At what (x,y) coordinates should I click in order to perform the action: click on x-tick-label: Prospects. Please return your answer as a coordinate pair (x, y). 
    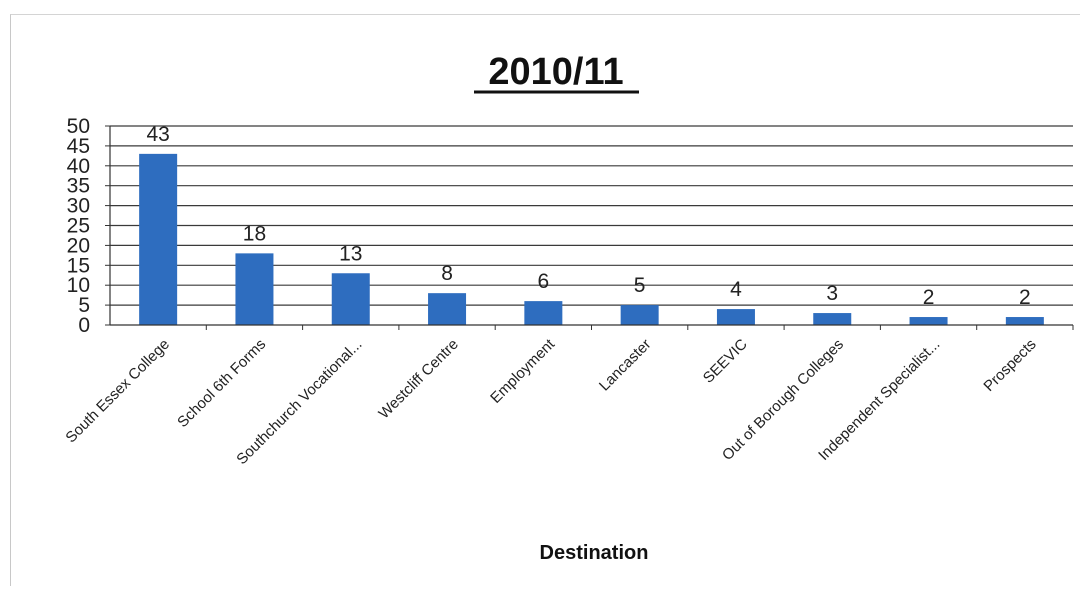
    Looking at the image, I should click on (1009, 365).